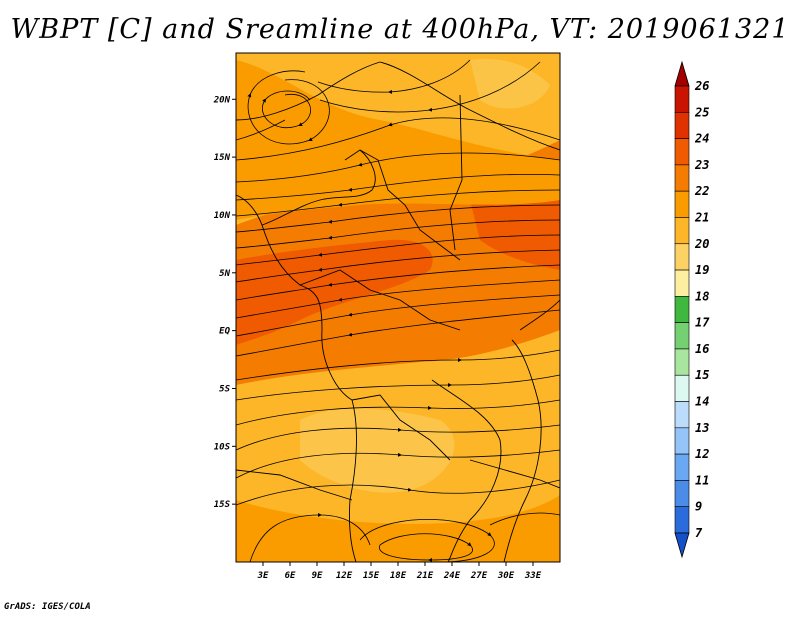 This screenshot has height=618, width=800. Describe the element at coordinates (702, 428) in the screenshot. I see `colorbar-label: 13` at that location.